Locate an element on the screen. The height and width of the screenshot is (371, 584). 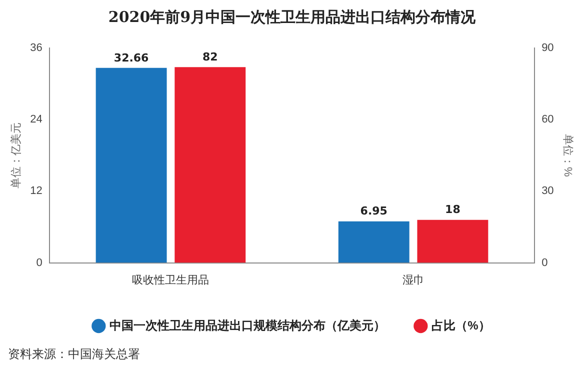
y-axis-title: 单位：亿美元 is located at coordinates (16, 155).